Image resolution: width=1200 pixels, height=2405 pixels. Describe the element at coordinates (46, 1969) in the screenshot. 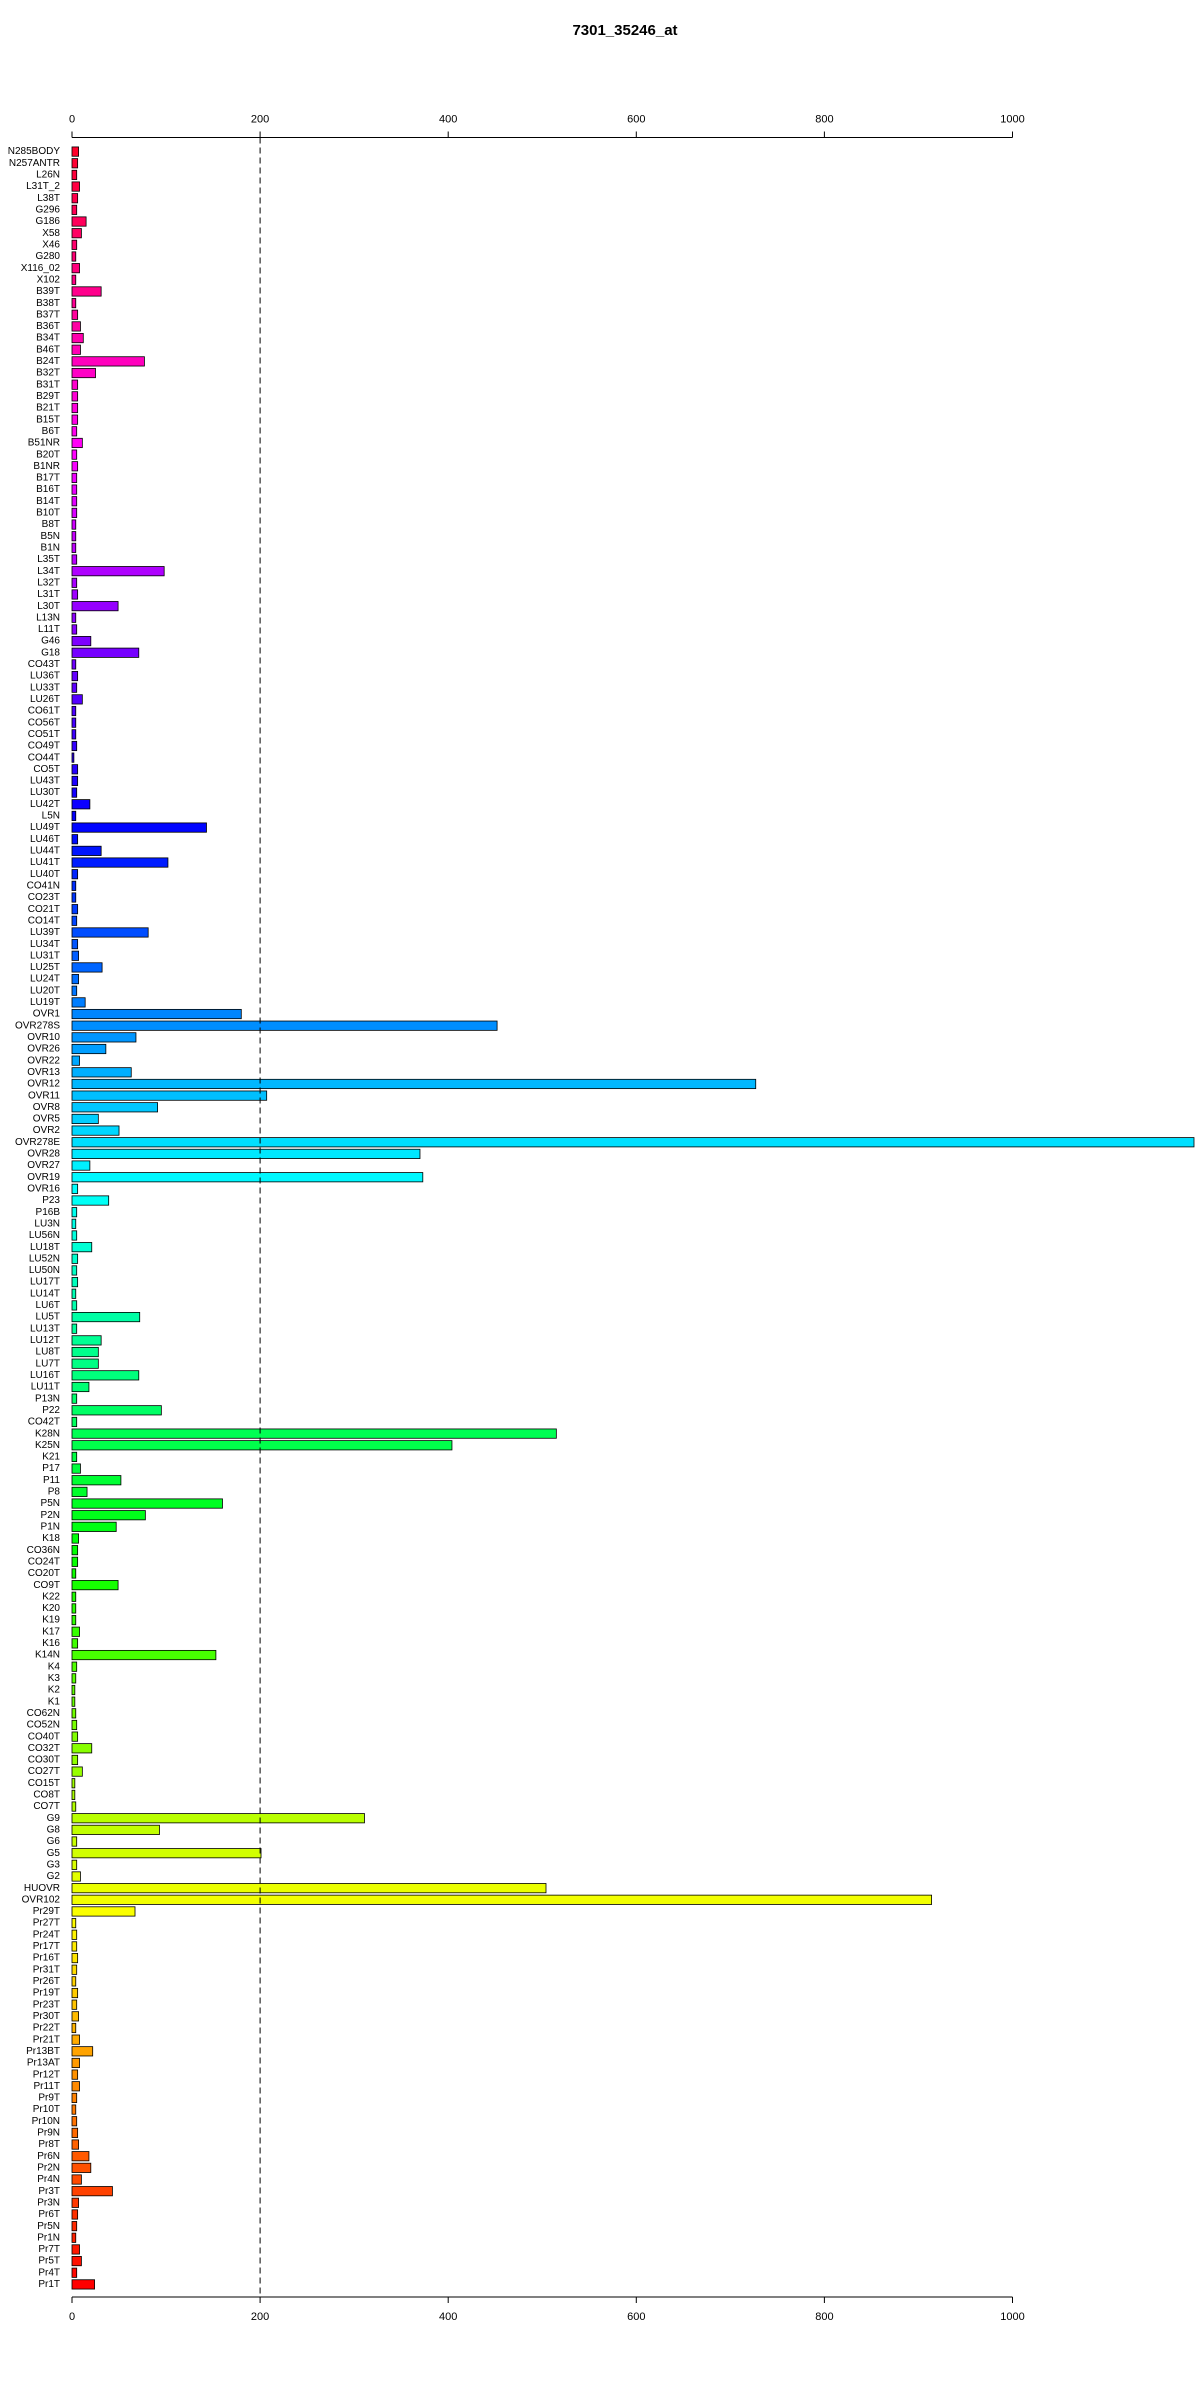

I see `y-tick-label: Pr31T` at that location.